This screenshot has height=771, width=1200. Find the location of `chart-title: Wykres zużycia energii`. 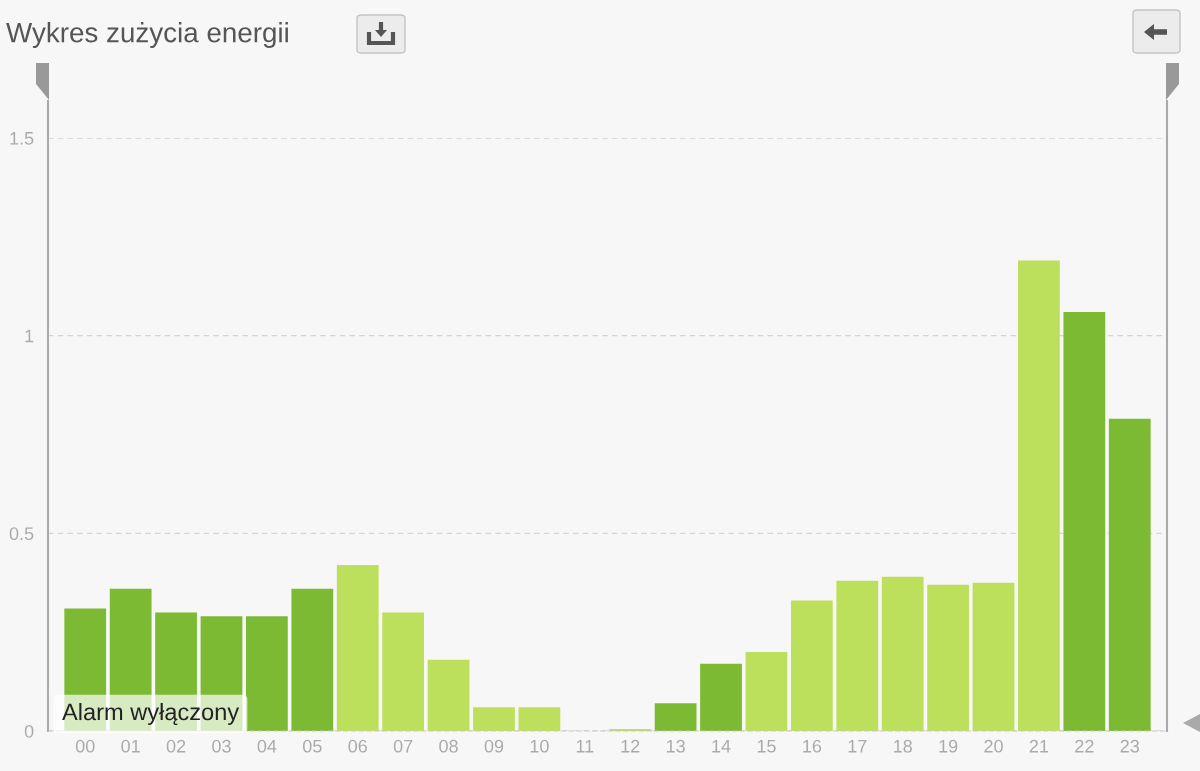

chart-title: Wykres zużycia energii is located at coordinates (147, 35).